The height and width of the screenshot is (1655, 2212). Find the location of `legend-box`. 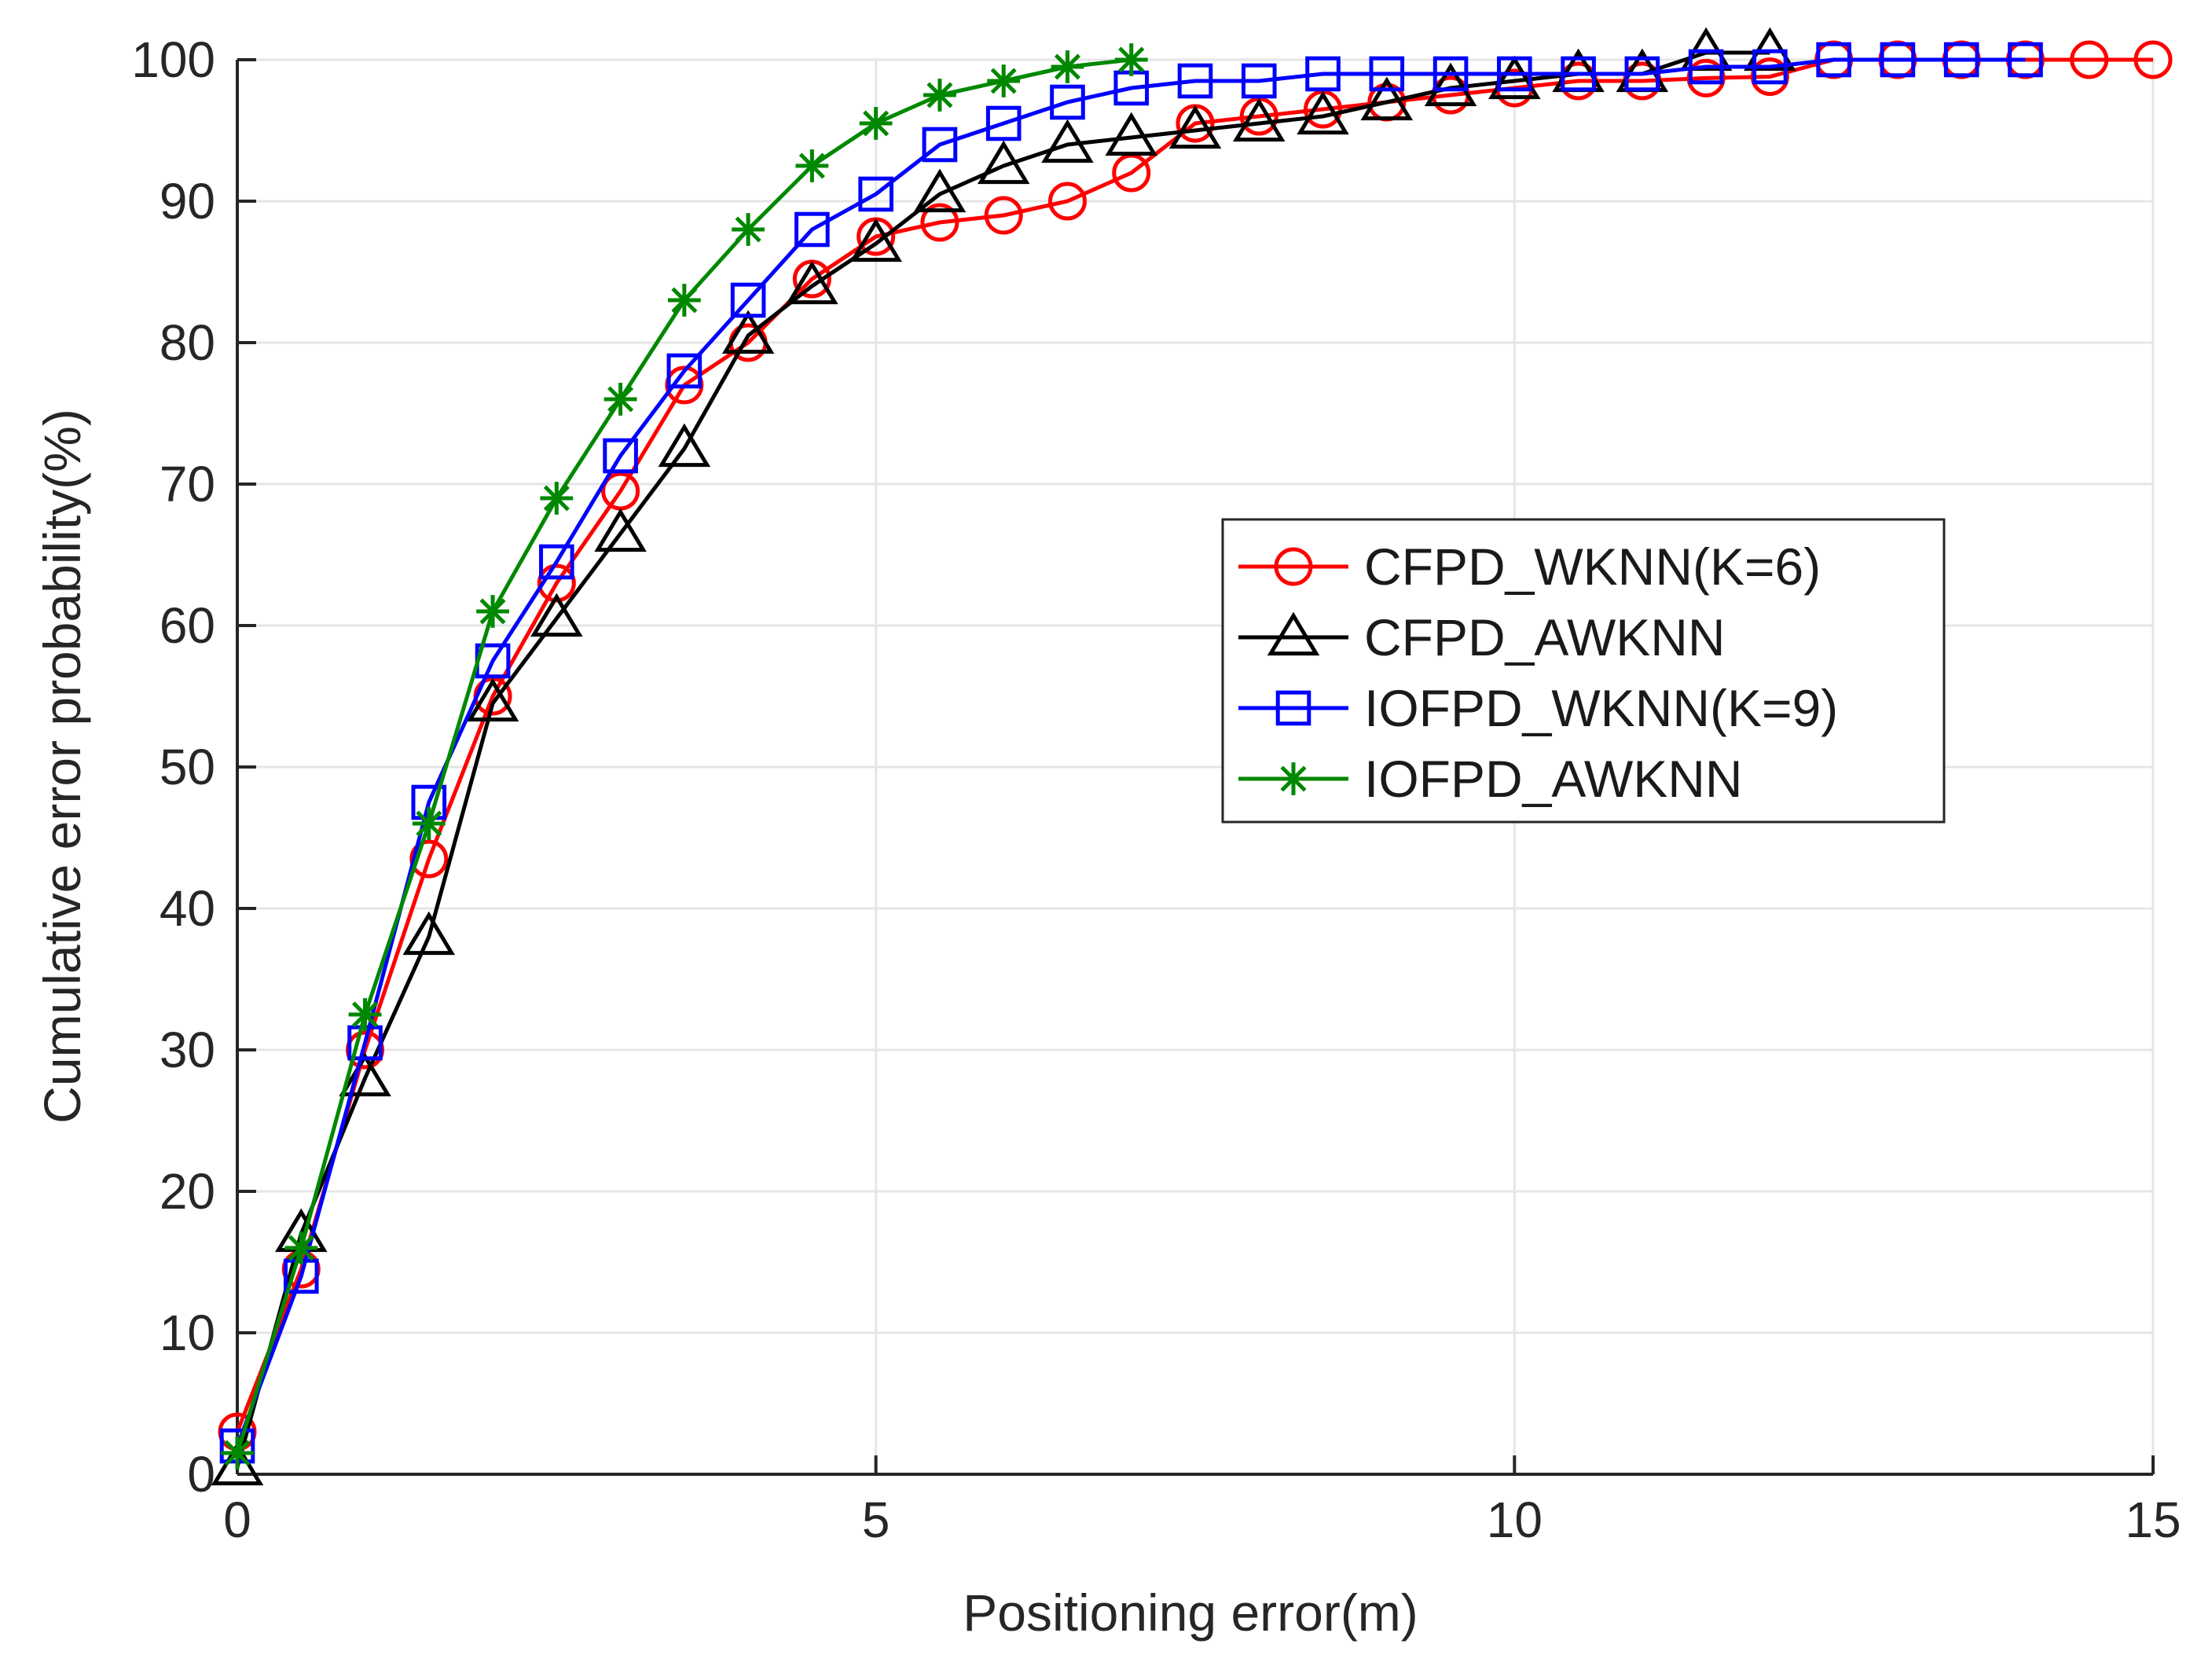

legend-box is located at coordinates (1583, 671).